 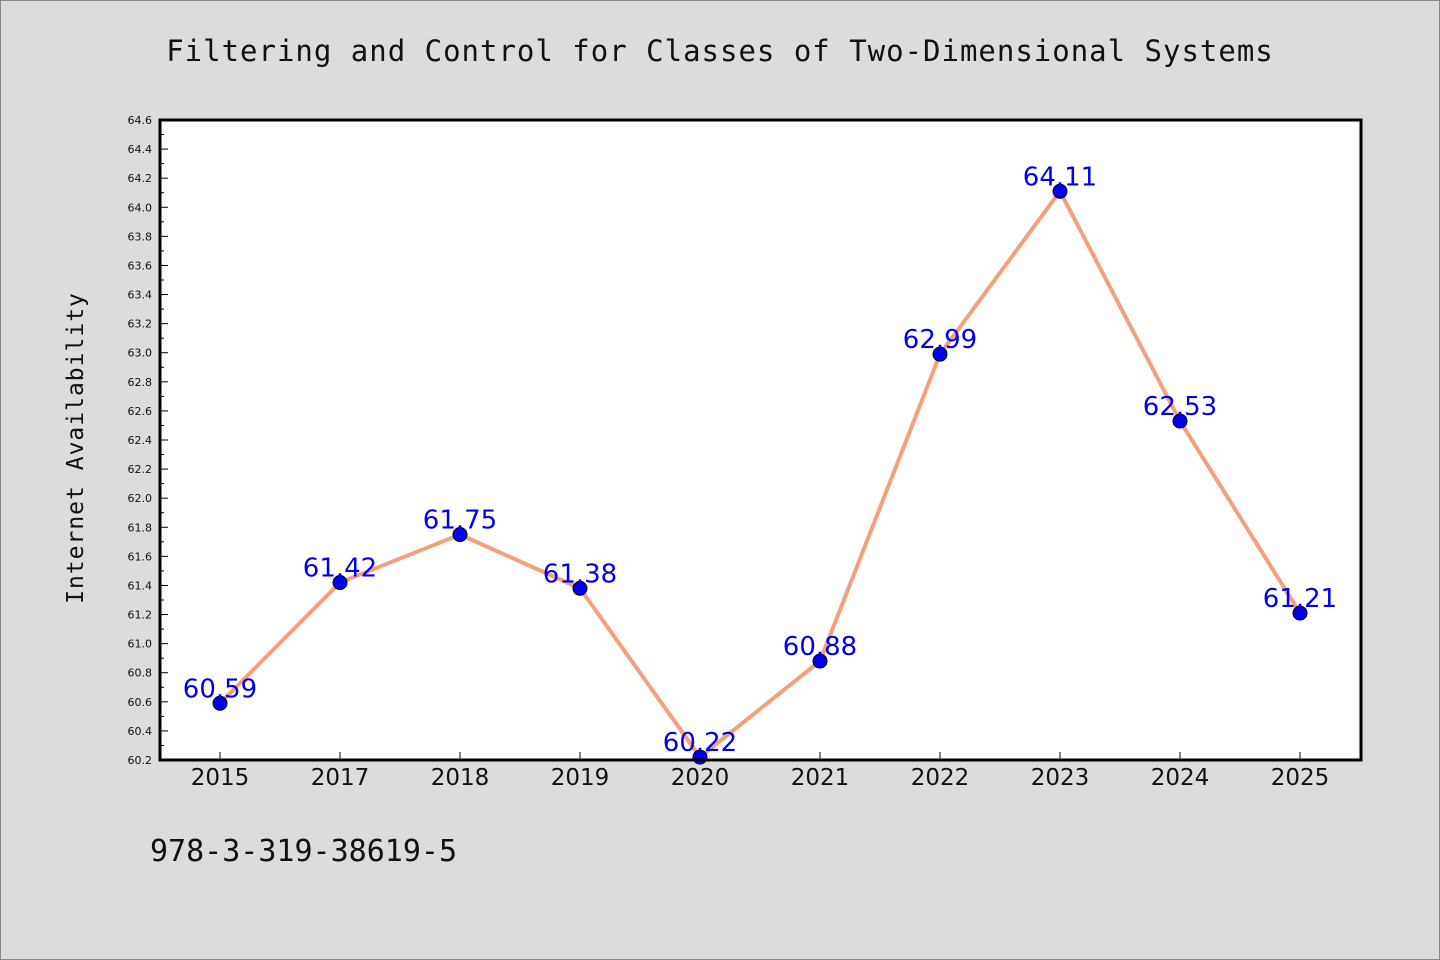 What do you see at coordinates (140, 585) in the screenshot?
I see `y-tick-label: 61.4` at bounding box center [140, 585].